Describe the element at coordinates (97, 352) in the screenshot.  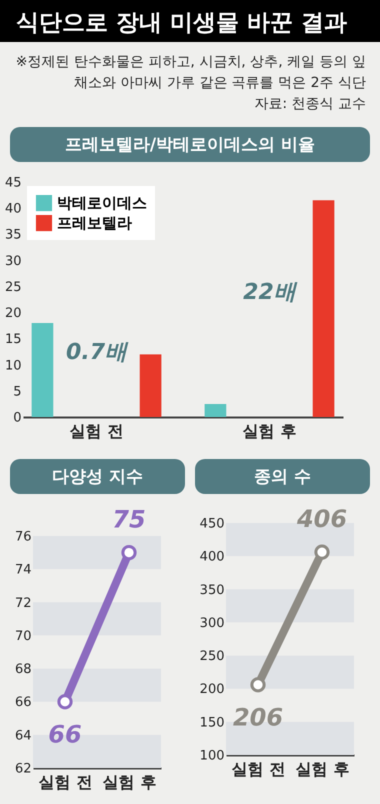
I see `annotation: 0.7배` at that location.